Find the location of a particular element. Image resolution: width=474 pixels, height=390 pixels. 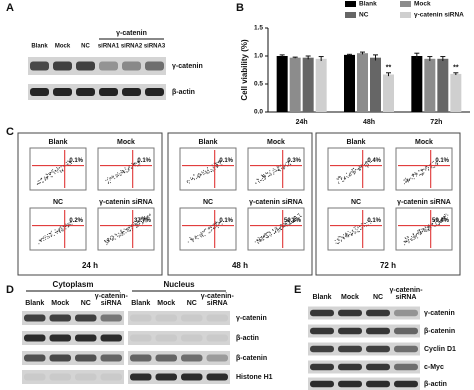

plot-frame is located at coordinates (424, 229).